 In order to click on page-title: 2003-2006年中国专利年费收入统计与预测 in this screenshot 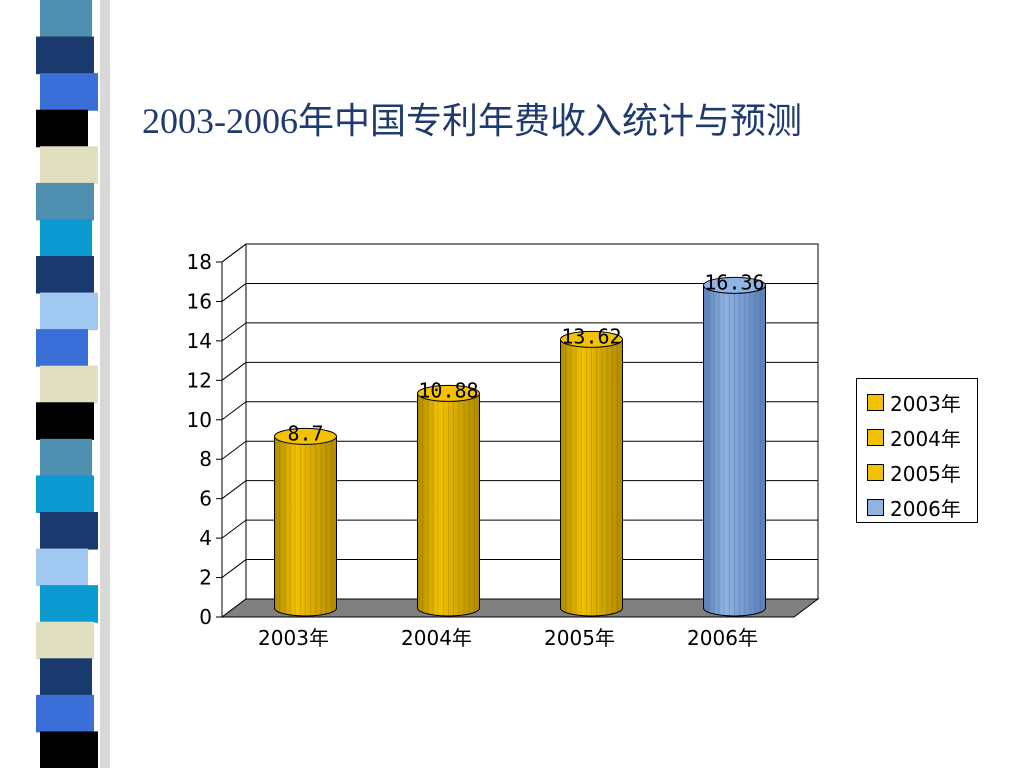, I will do `click(472, 121)`.